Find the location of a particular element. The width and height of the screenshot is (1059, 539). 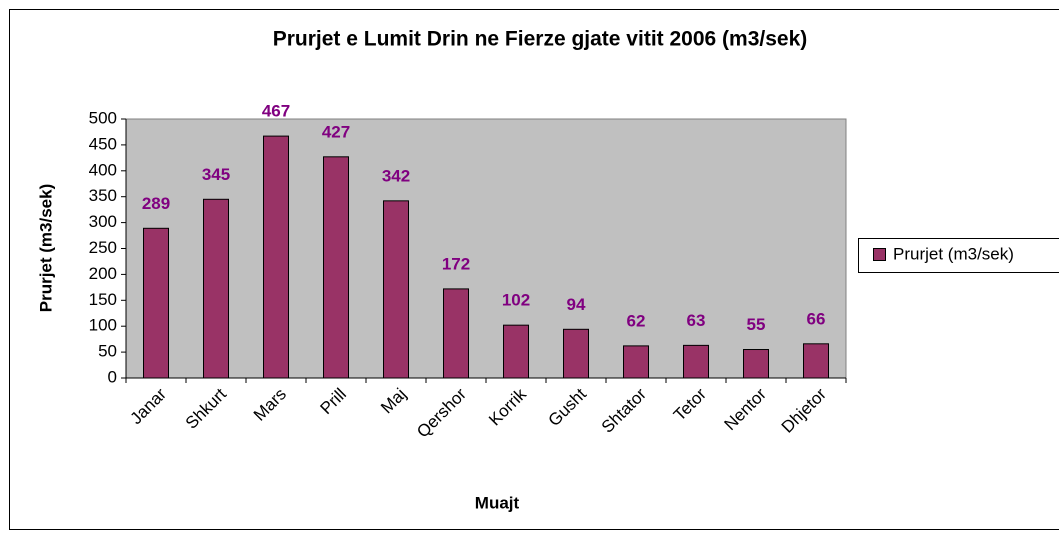

y-tick-label: 450 is located at coordinates (103, 143).